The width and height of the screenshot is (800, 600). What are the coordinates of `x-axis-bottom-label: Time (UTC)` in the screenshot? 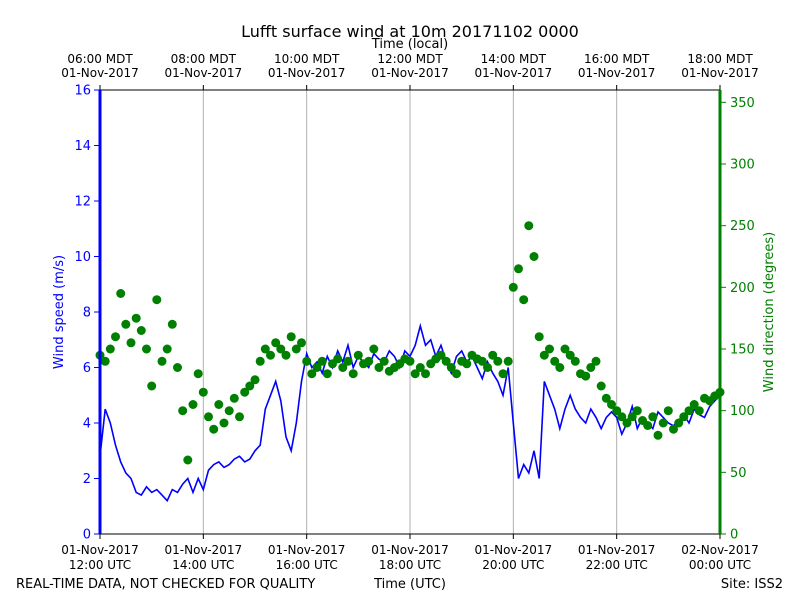 It's located at (409, 584).